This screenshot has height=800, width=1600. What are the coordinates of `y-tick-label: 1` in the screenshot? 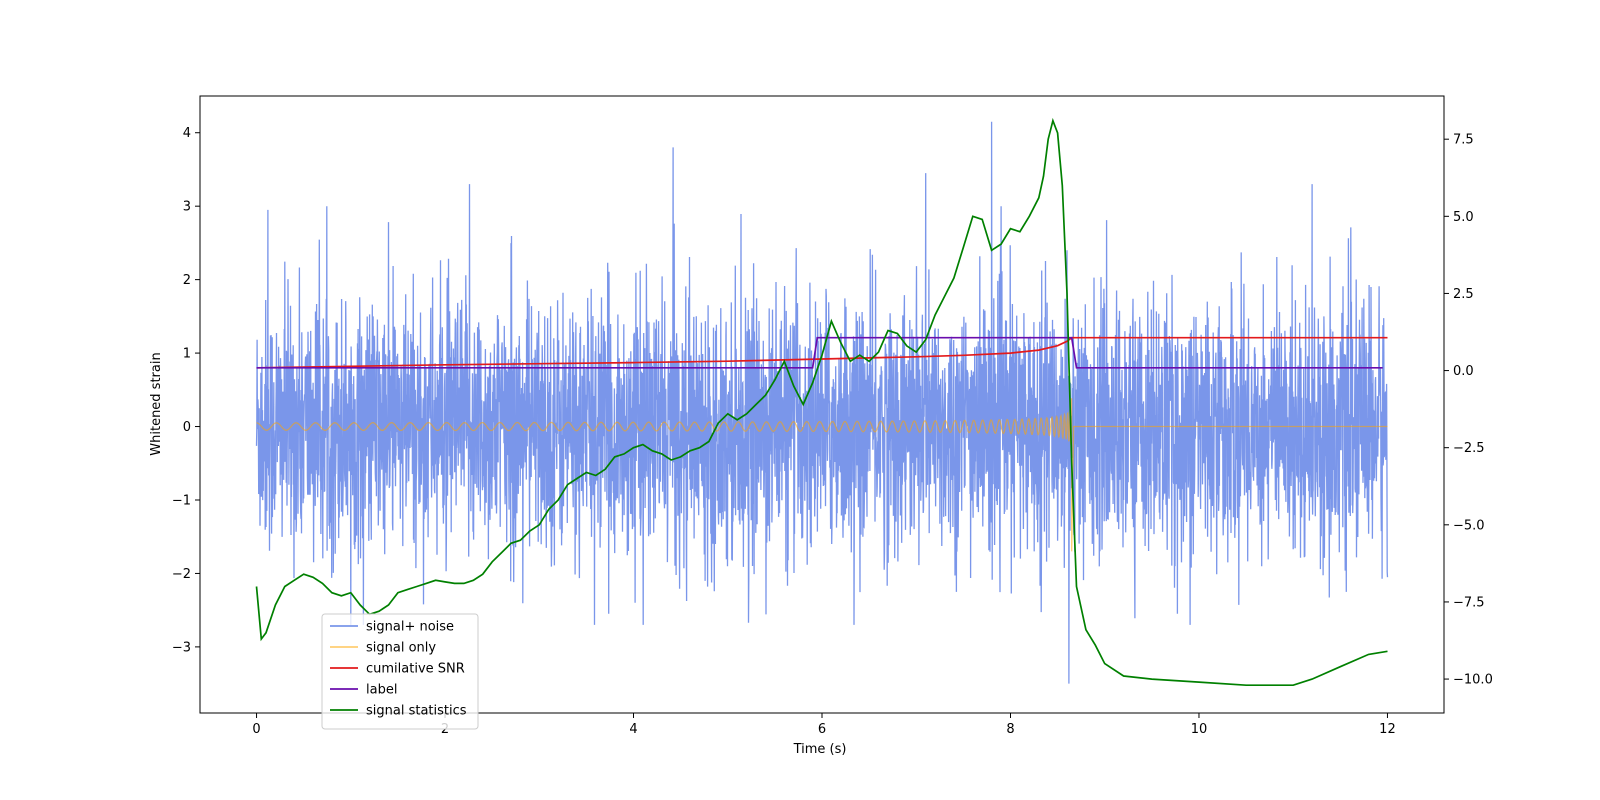 It's located at (187, 354).